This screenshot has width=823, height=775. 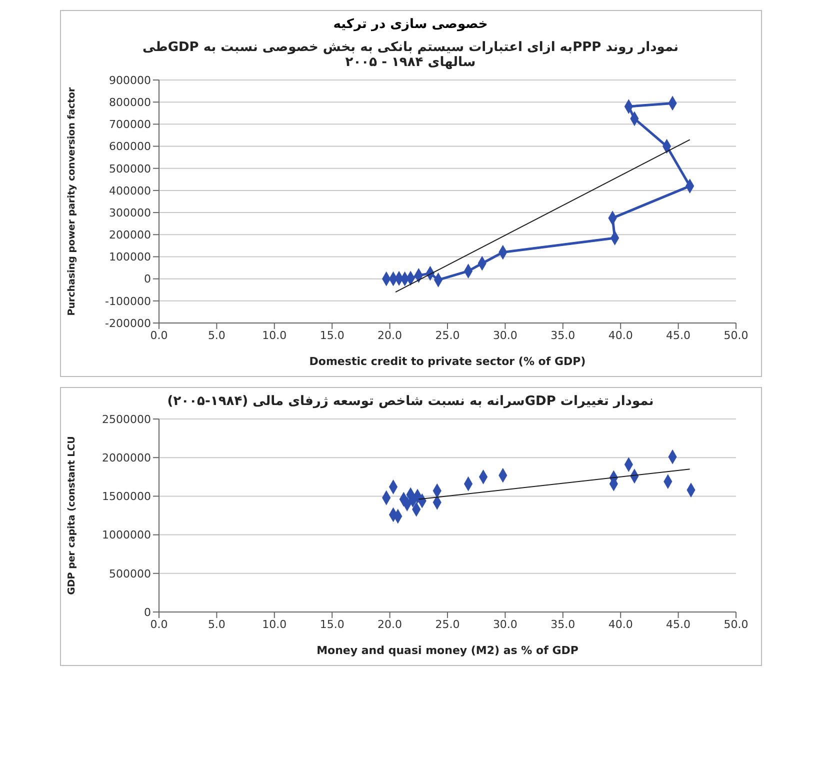 What do you see at coordinates (447, 361) in the screenshot?
I see `x-axis-title: Domestic credit to private sector (% of GDP)` at bounding box center [447, 361].